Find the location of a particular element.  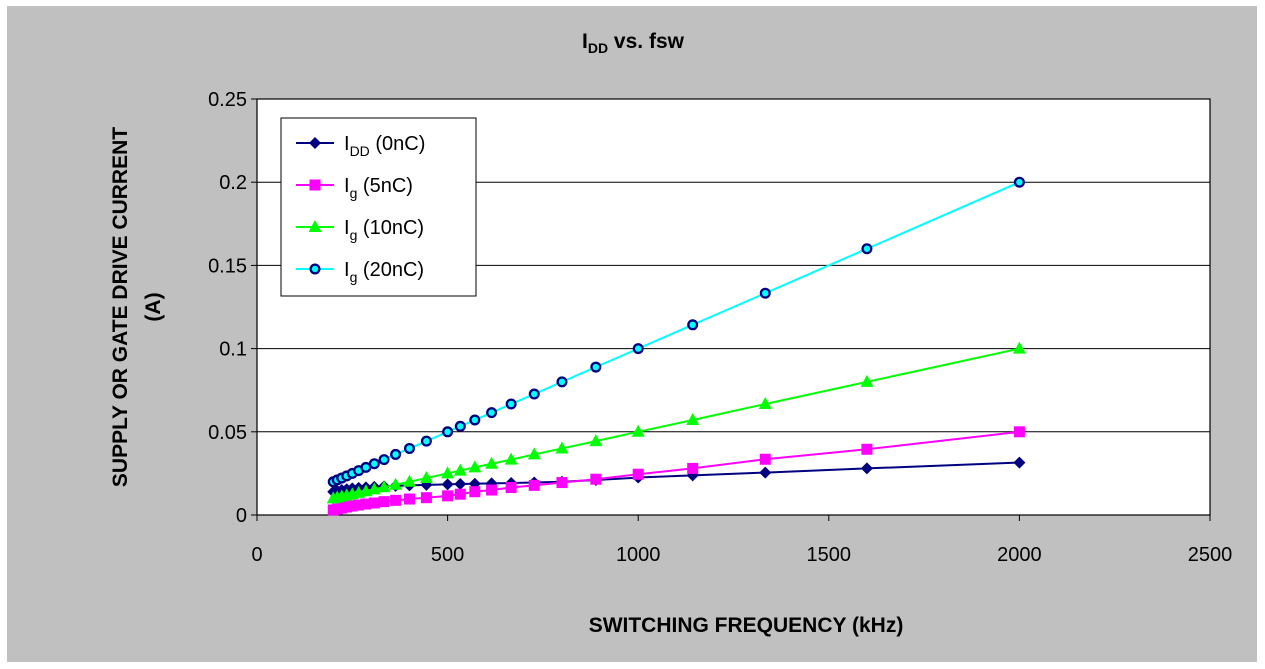

x-tick-label: 0 is located at coordinates (256, 555).